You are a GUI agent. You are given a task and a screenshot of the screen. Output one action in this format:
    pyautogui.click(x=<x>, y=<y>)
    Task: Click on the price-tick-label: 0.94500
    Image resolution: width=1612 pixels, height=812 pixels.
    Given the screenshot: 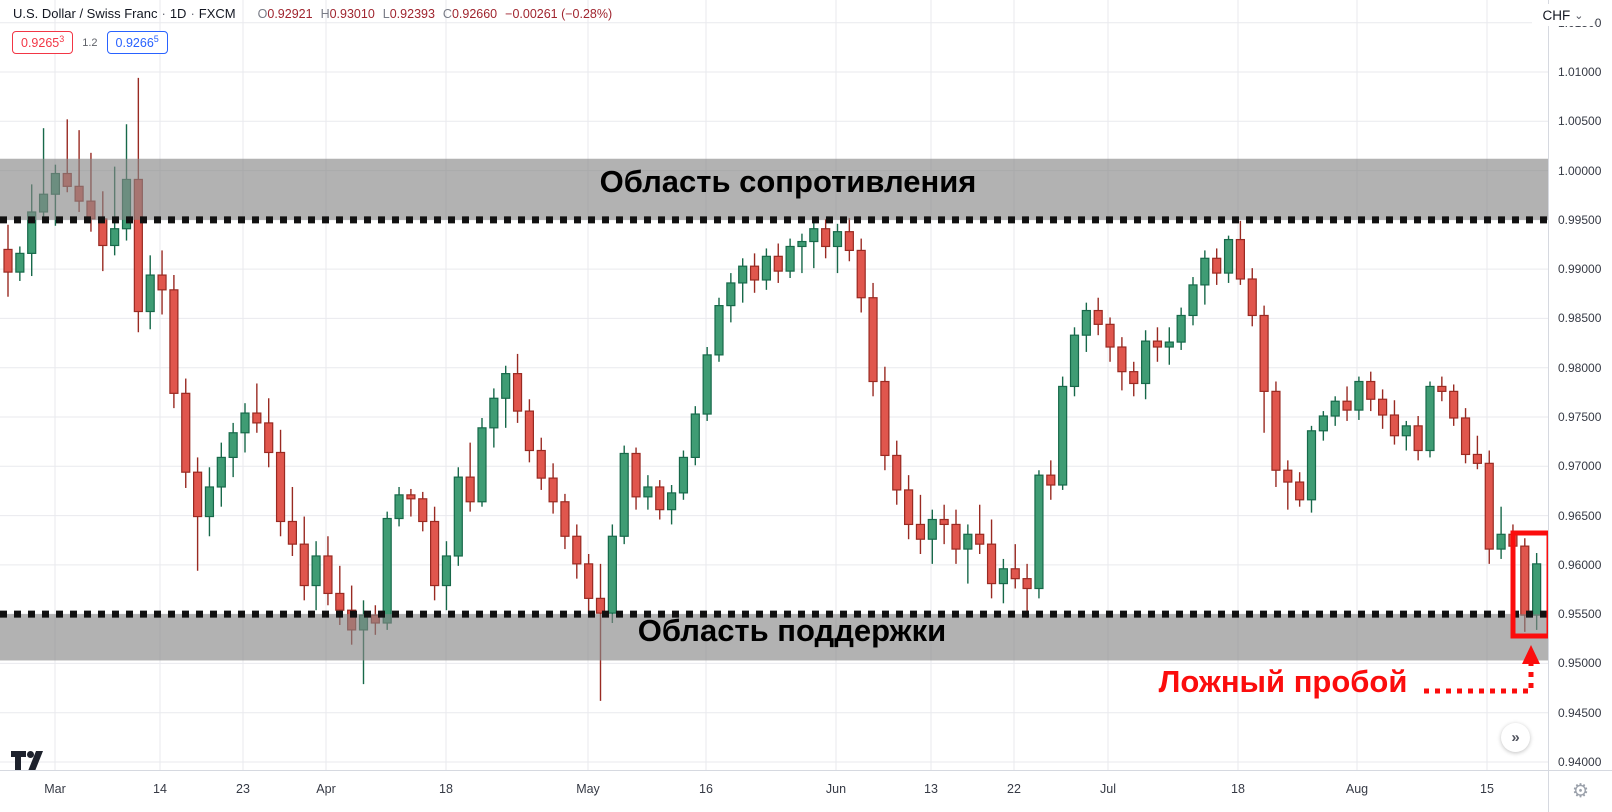 What is the action you would take?
    pyautogui.click(x=1580, y=712)
    